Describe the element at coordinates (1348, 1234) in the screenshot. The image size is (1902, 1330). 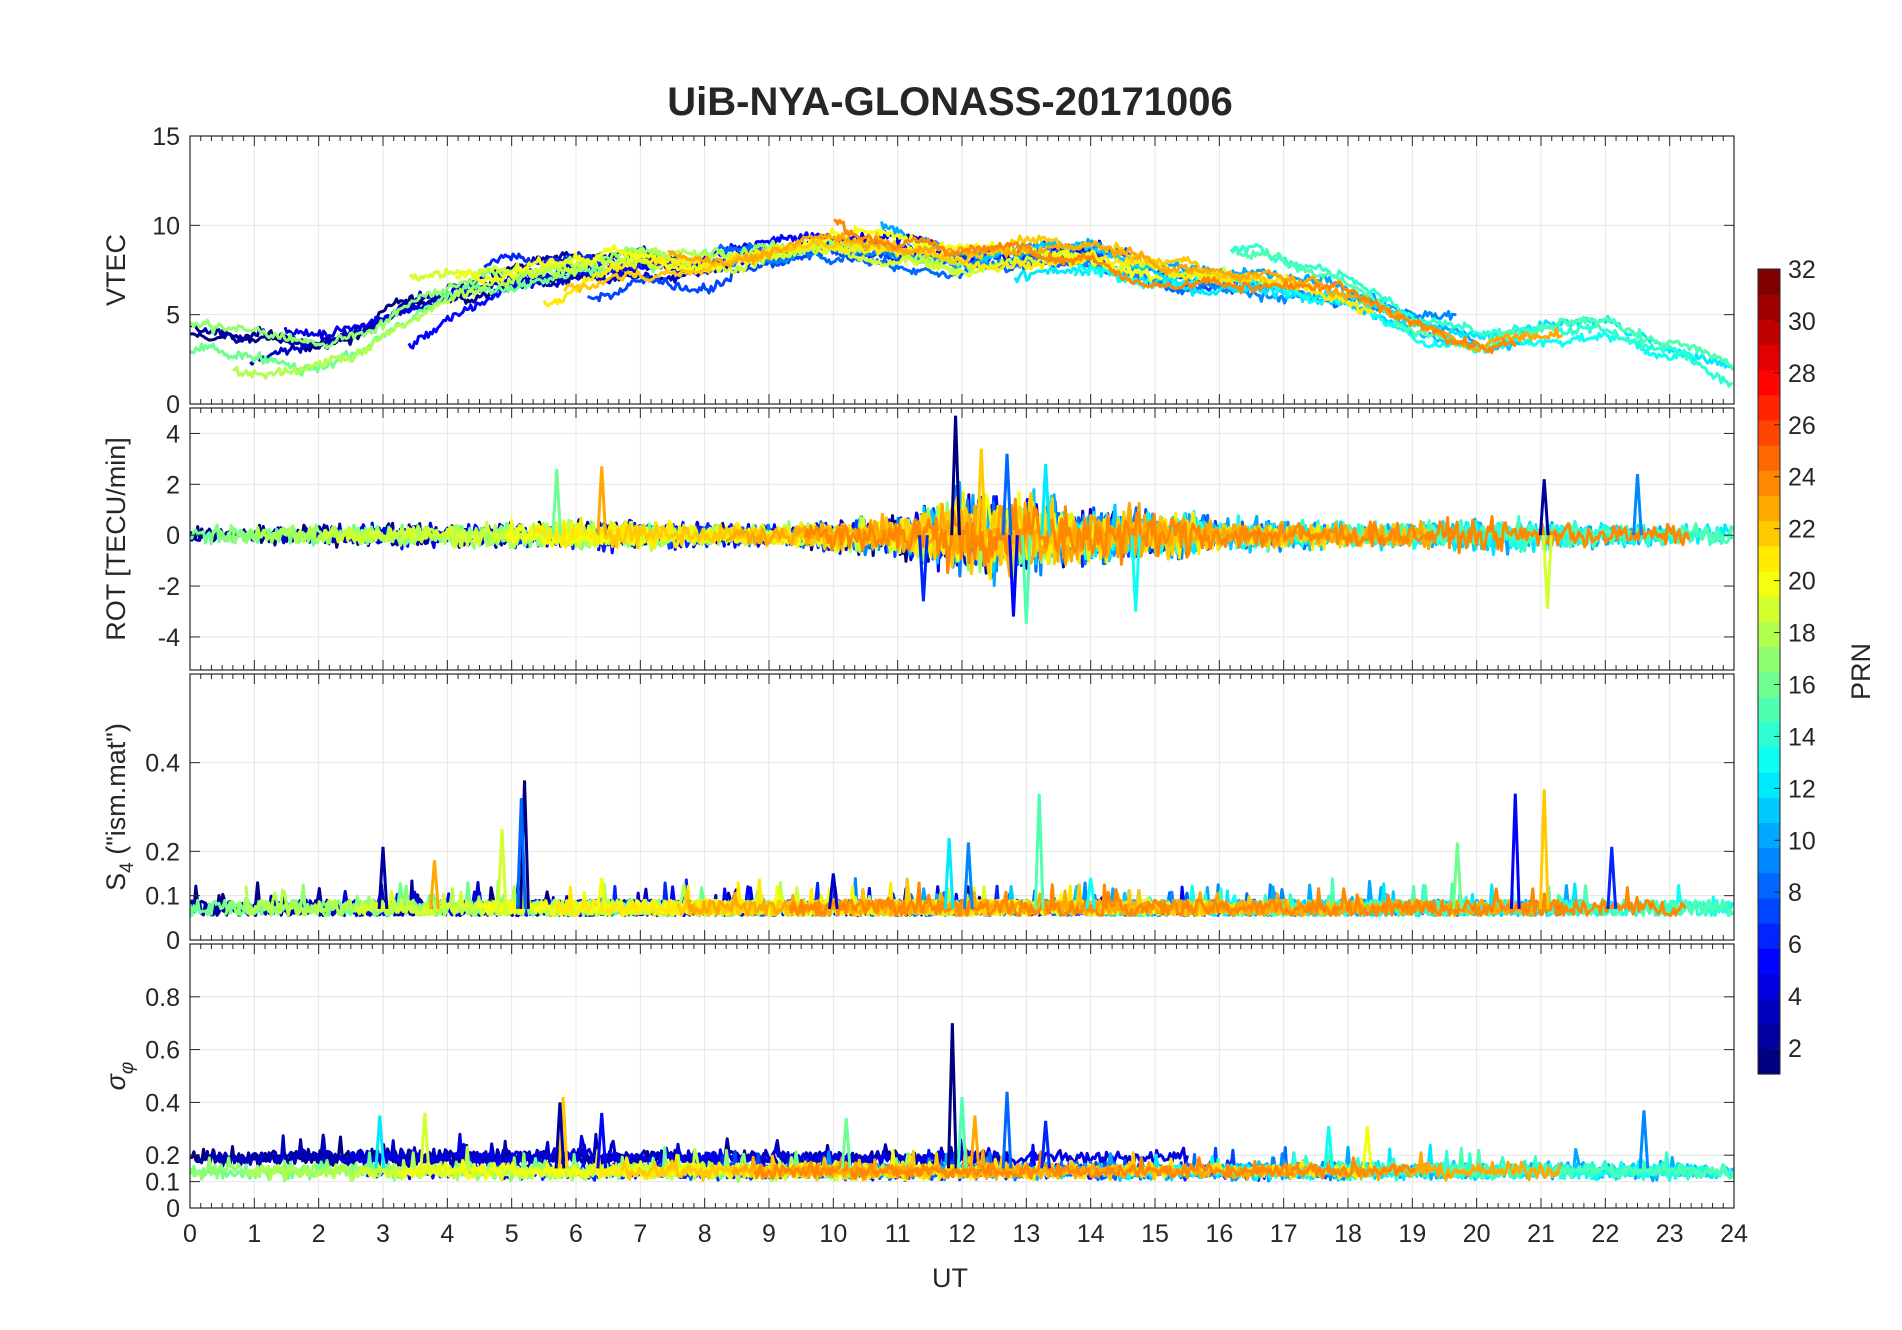
I see `x-tick-label: 18` at that location.